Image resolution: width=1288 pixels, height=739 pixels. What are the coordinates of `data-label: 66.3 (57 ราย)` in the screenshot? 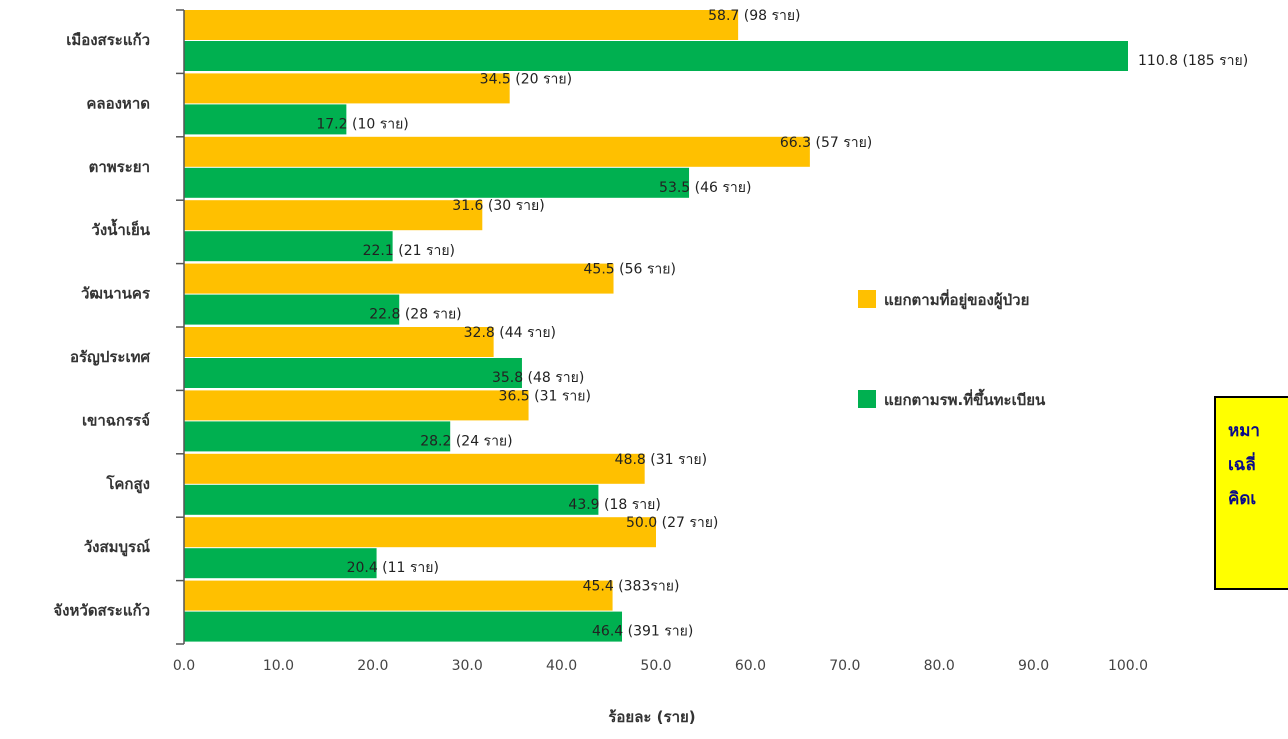 It's located at (826, 143).